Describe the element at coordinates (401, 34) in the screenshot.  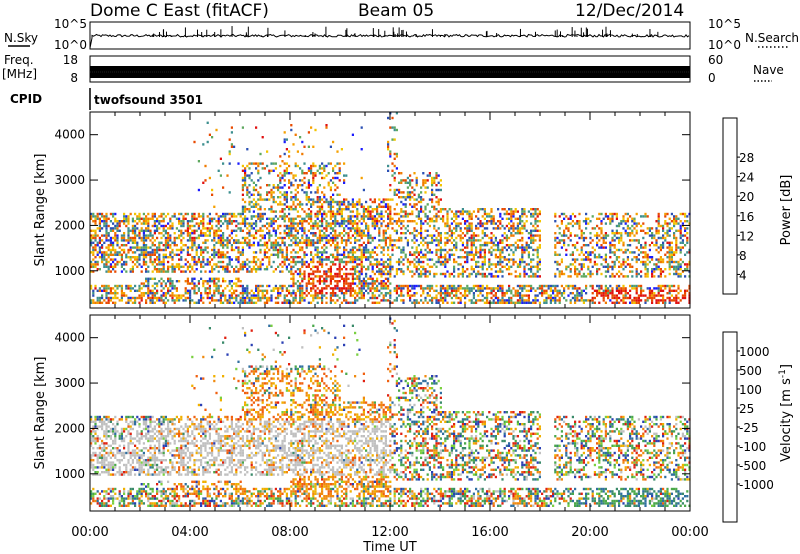
I see `nsky-panel: N.Sky 10^5 10^0 10^5 10^0 N.Search` at that location.